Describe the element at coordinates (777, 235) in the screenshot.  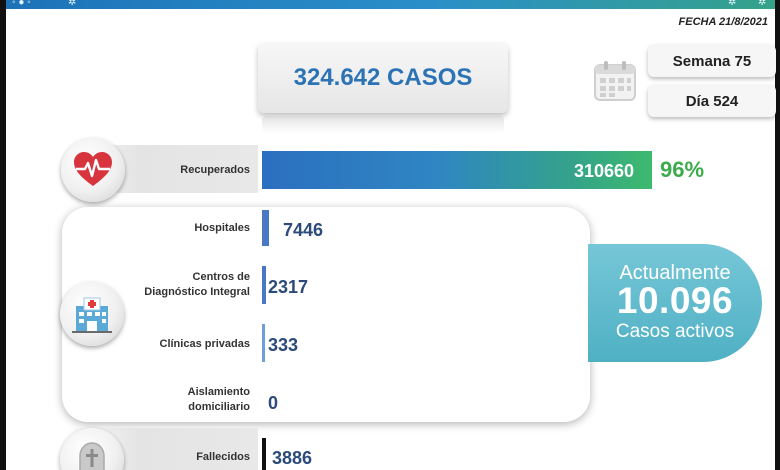
I see `frame-right-border` at that location.